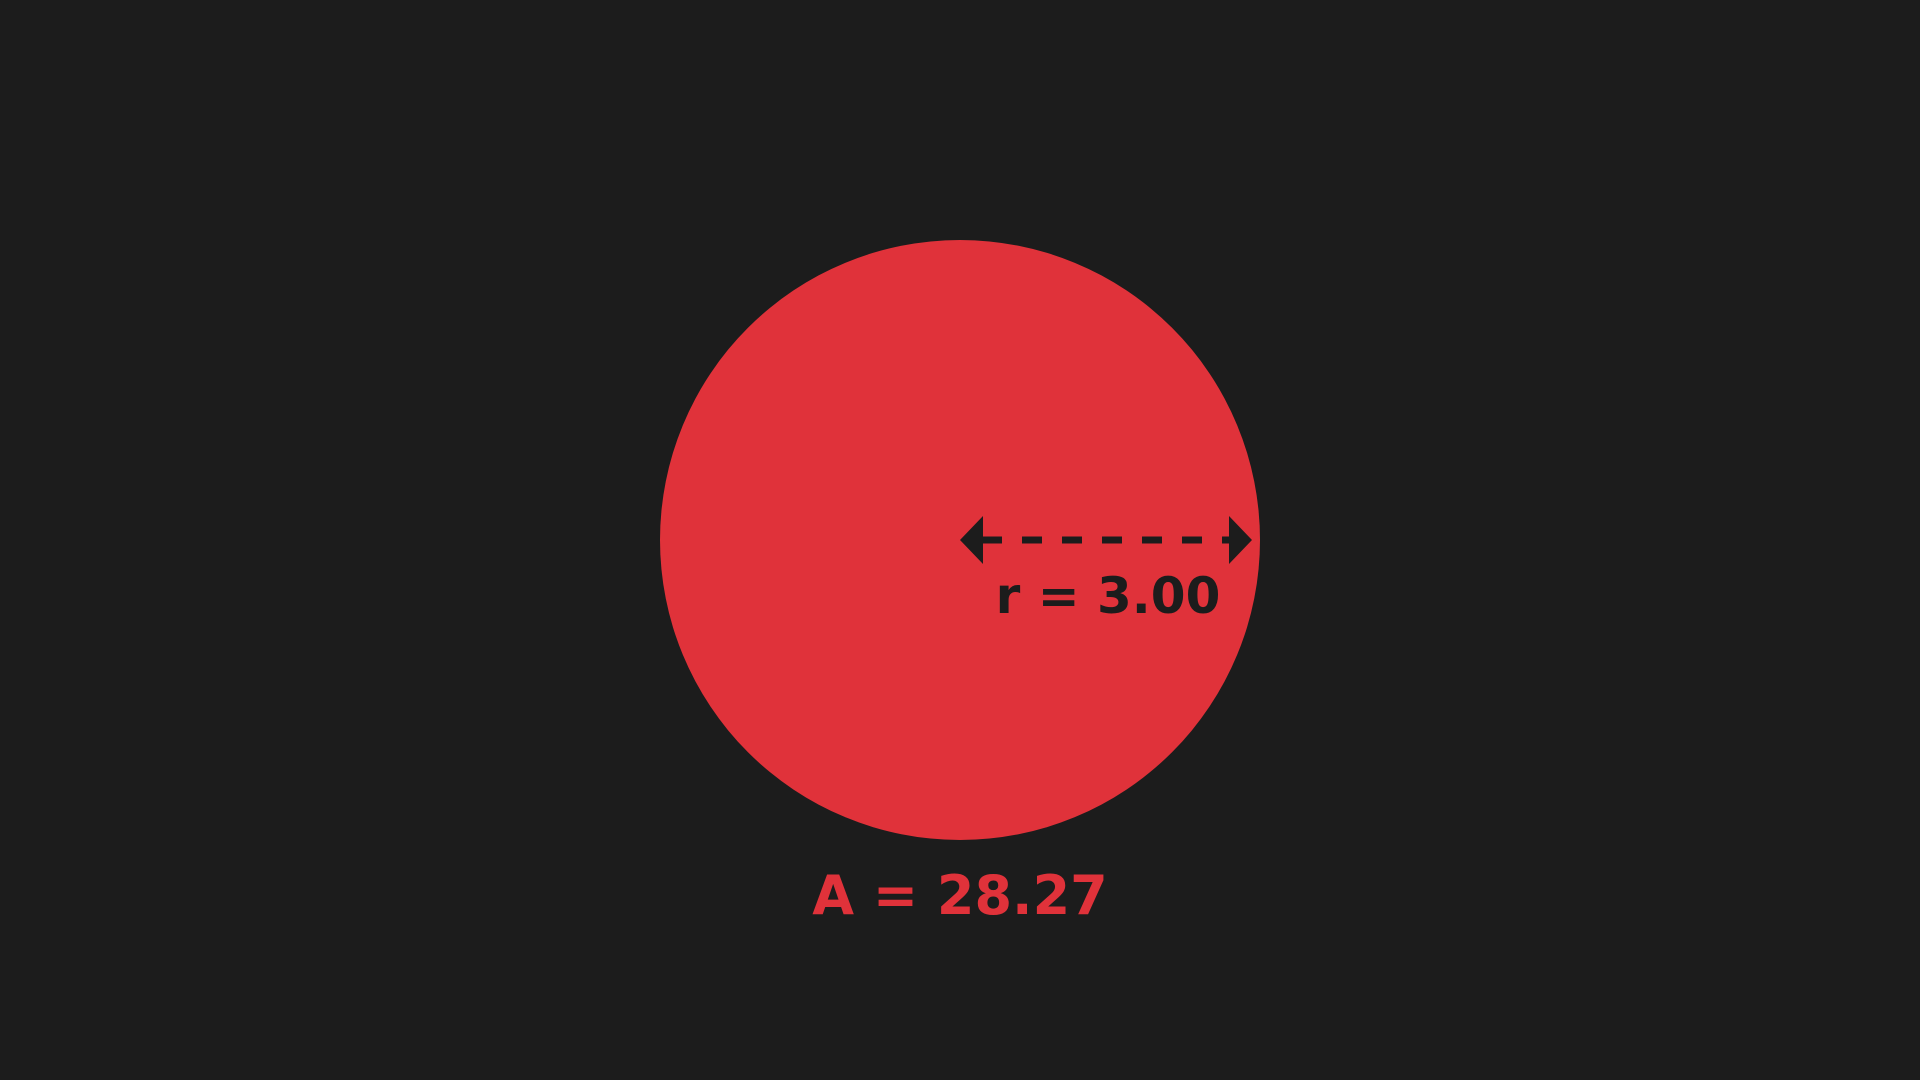  I want to click on area-label: A = 28.27, so click(959, 895).